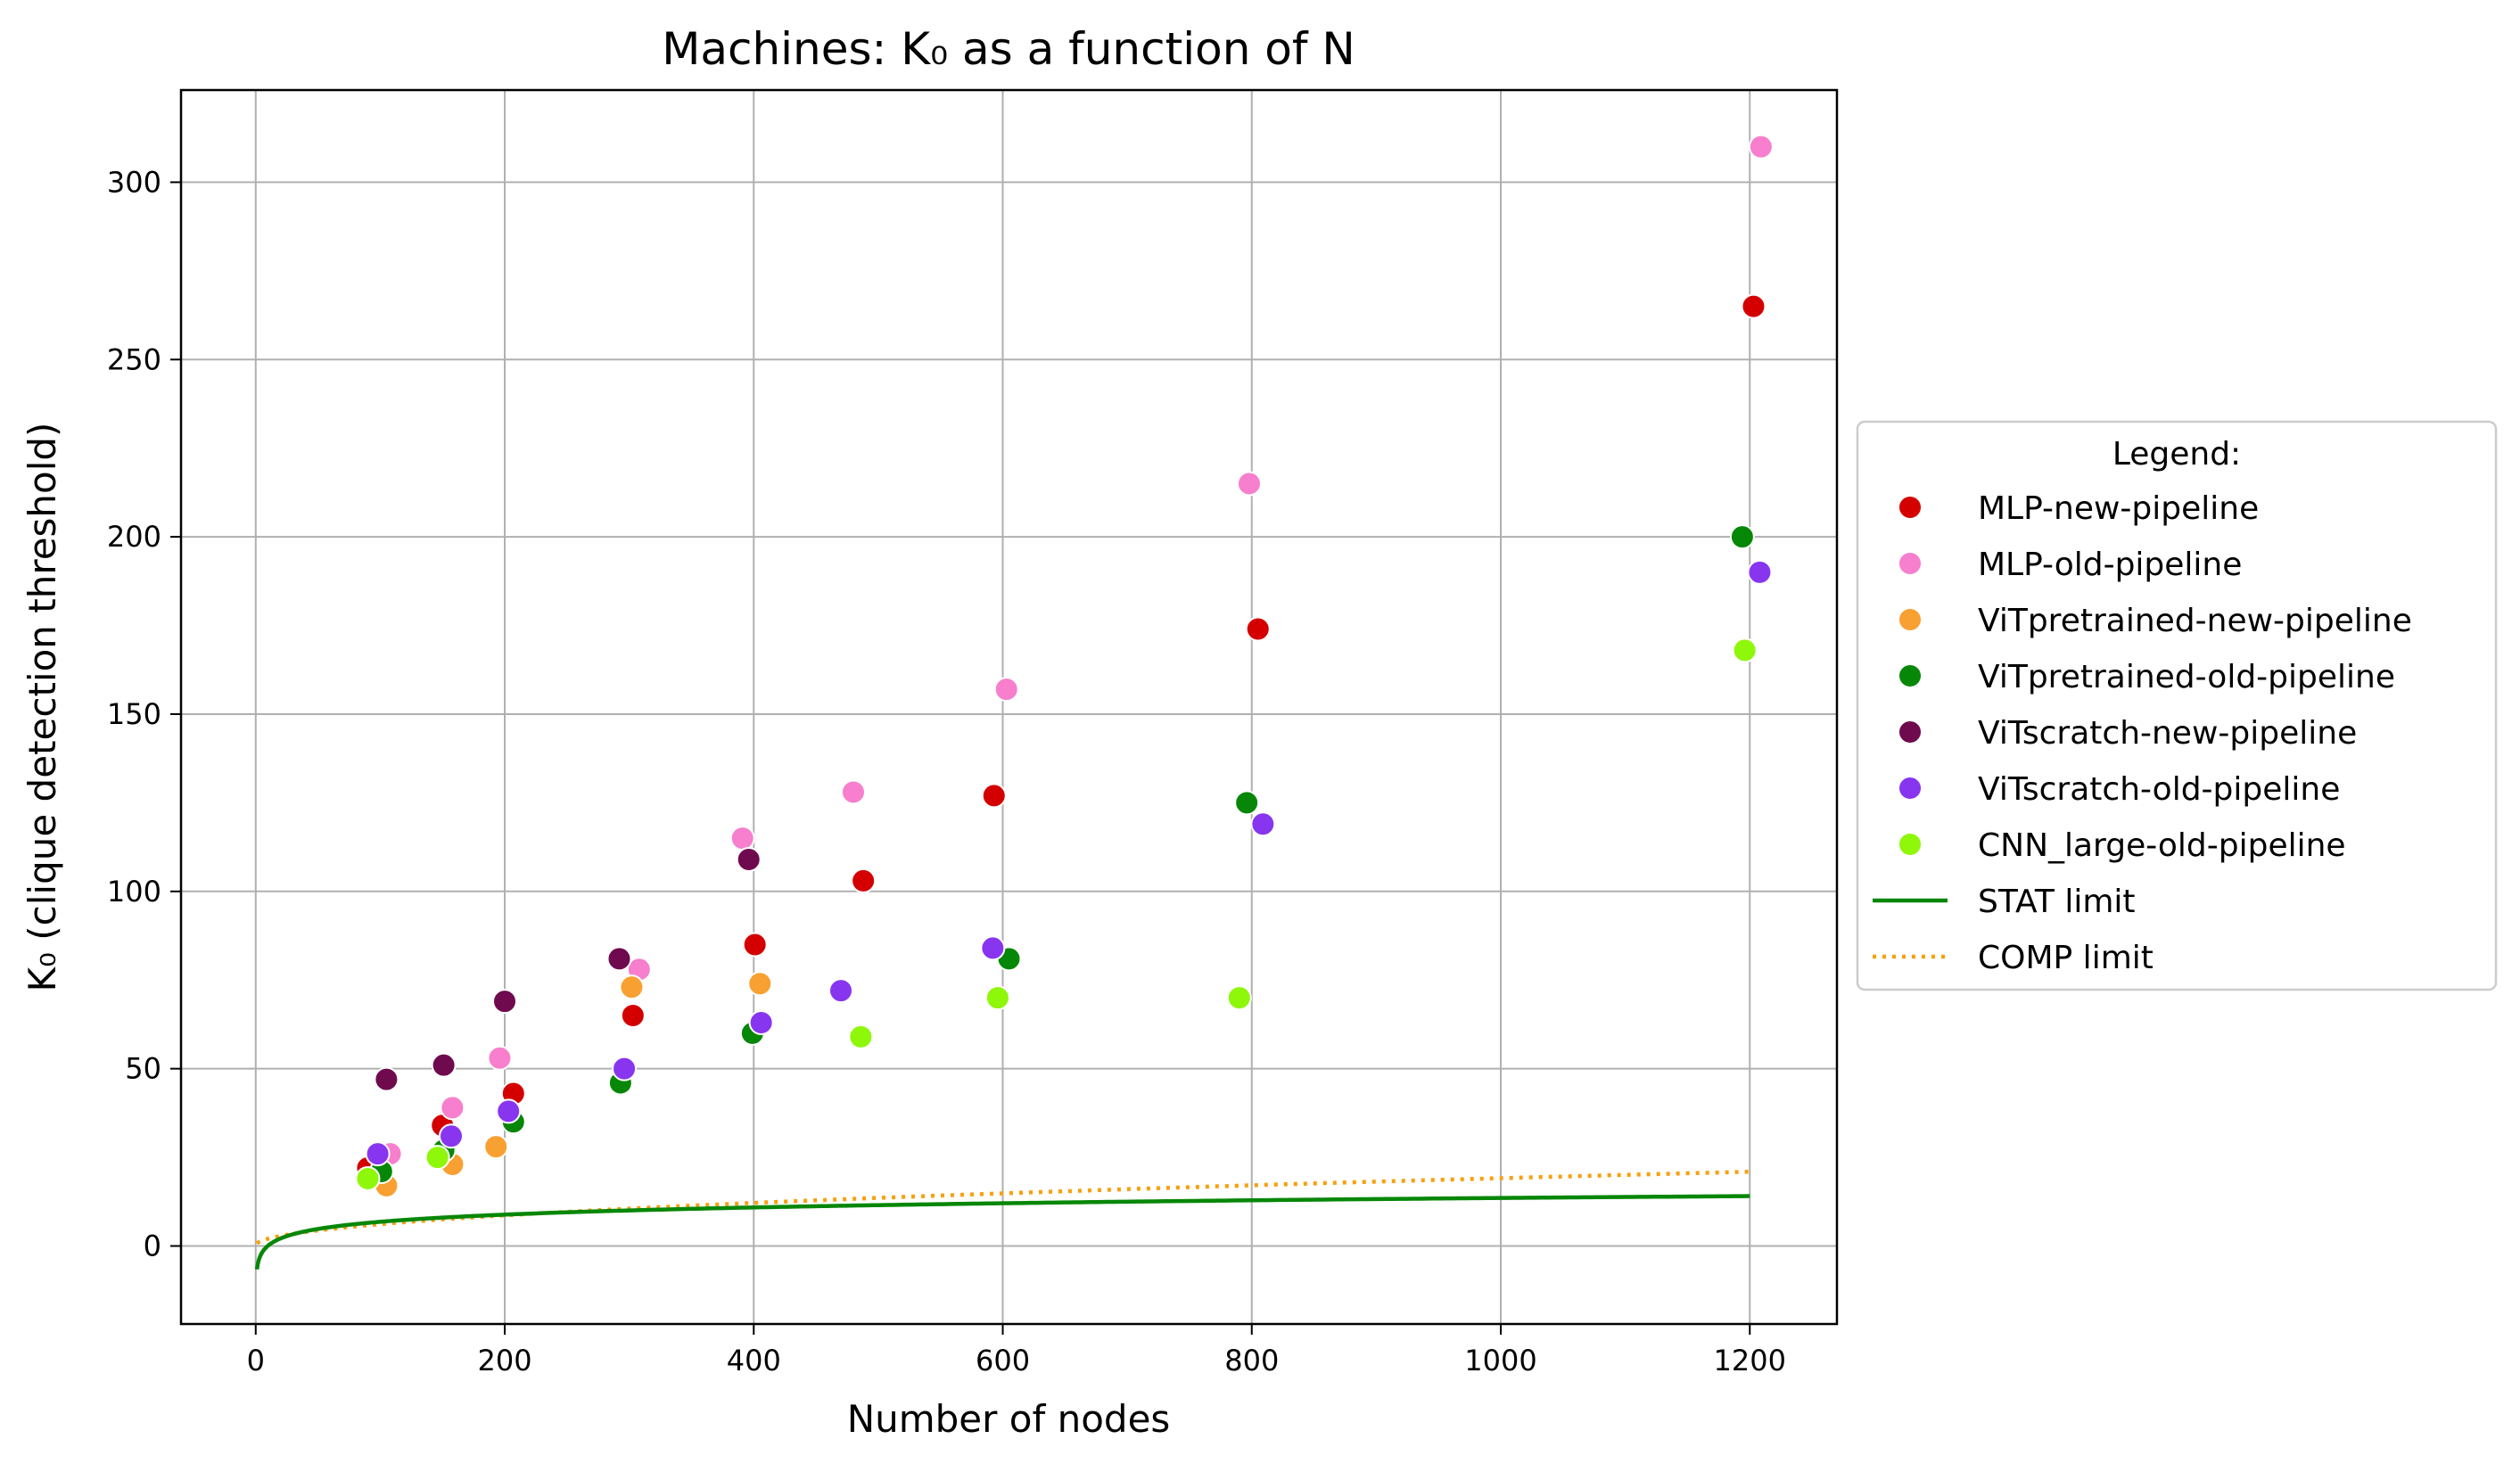 The image size is (2520, 1472). What do you see at coordinates (143, 1069) in the screenshot?
I see `y-tick-label: 50` at bounding box center [143, 1069].